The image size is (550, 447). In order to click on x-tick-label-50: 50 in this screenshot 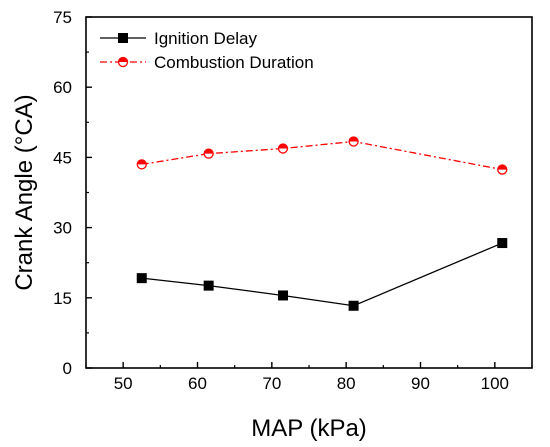, I will do `click(123, 383)`.